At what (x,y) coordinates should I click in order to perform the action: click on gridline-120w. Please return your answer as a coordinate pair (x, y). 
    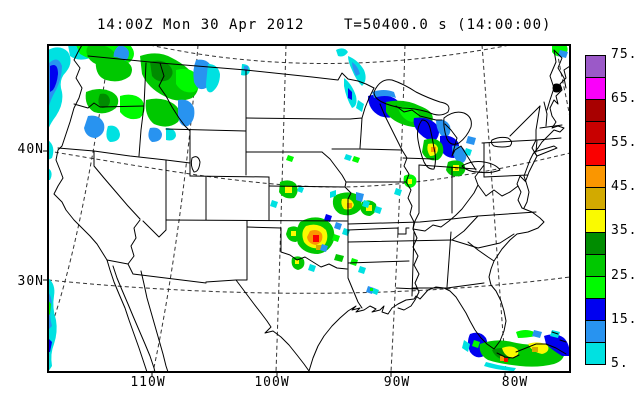
    Looking at the image, I should click on (80, 188).